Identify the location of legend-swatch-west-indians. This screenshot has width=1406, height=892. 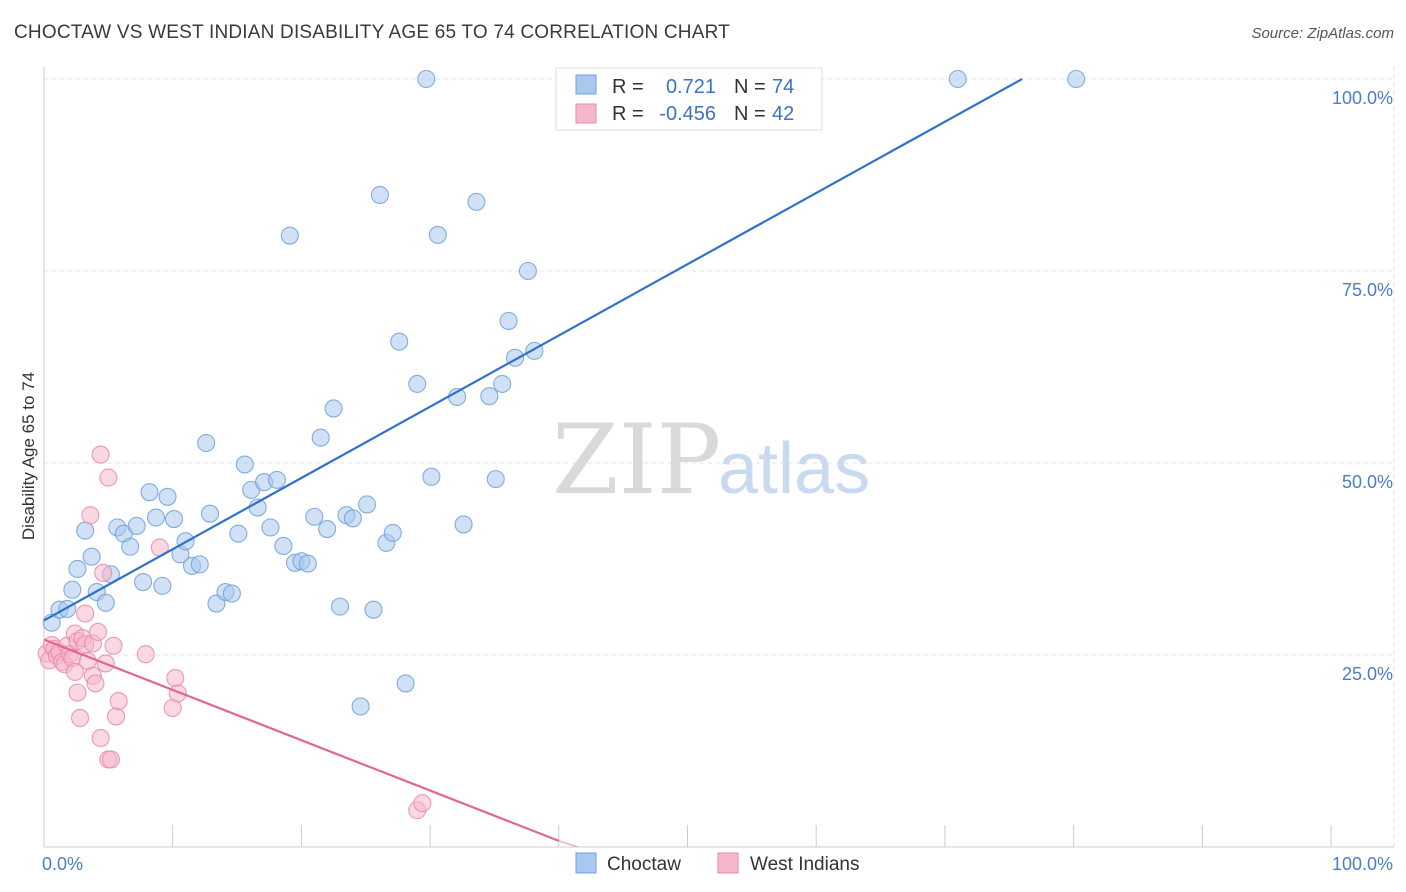
(586, 113).